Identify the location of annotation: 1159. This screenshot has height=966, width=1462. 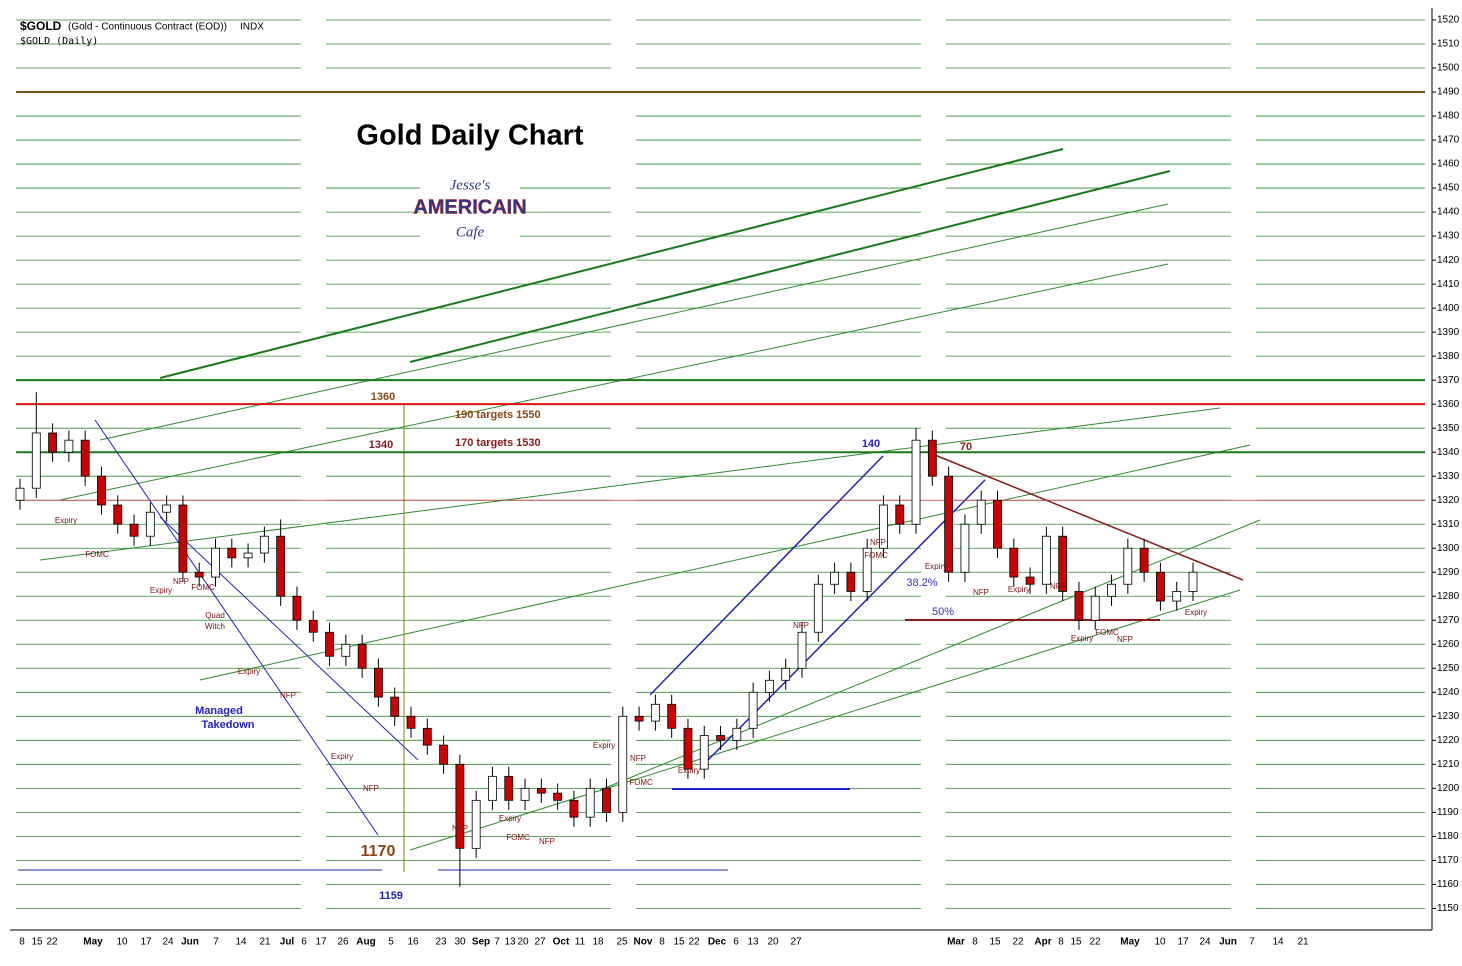
(391, 896).